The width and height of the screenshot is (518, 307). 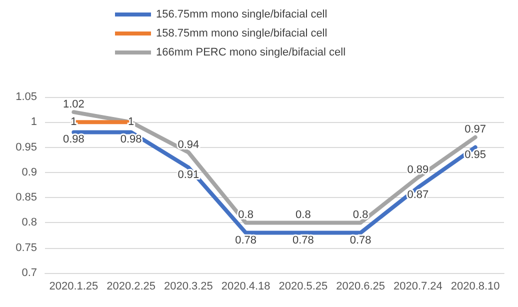 What do you see at coordinates (361, 286) in the screenshot?
I see `x-tick-label: 2020.6.25` at bounding box center [361, 286].